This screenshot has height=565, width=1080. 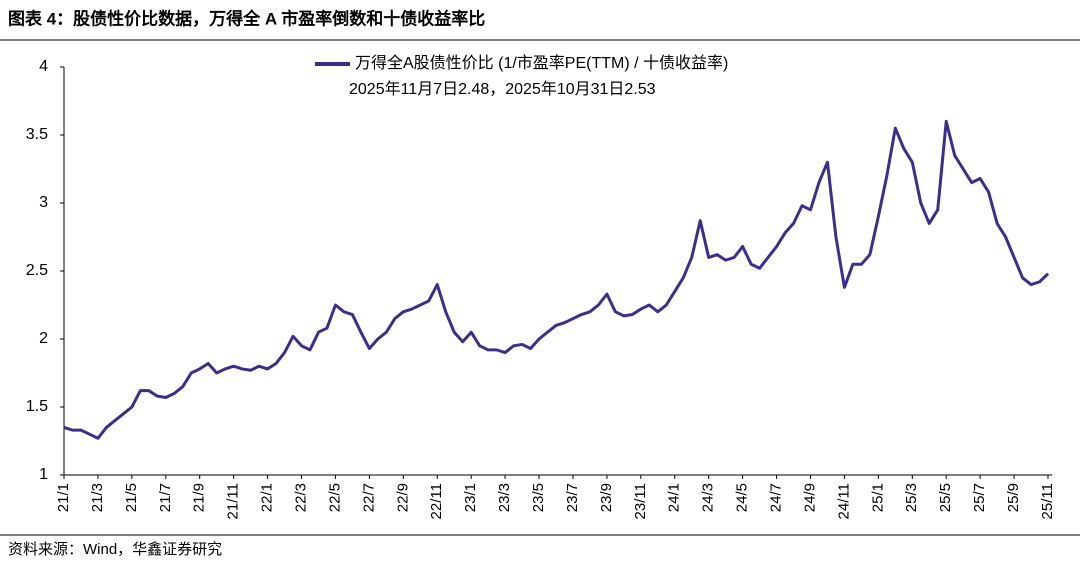 I want to click on x-tick-label: 23/1, so click(x=470, y=497).